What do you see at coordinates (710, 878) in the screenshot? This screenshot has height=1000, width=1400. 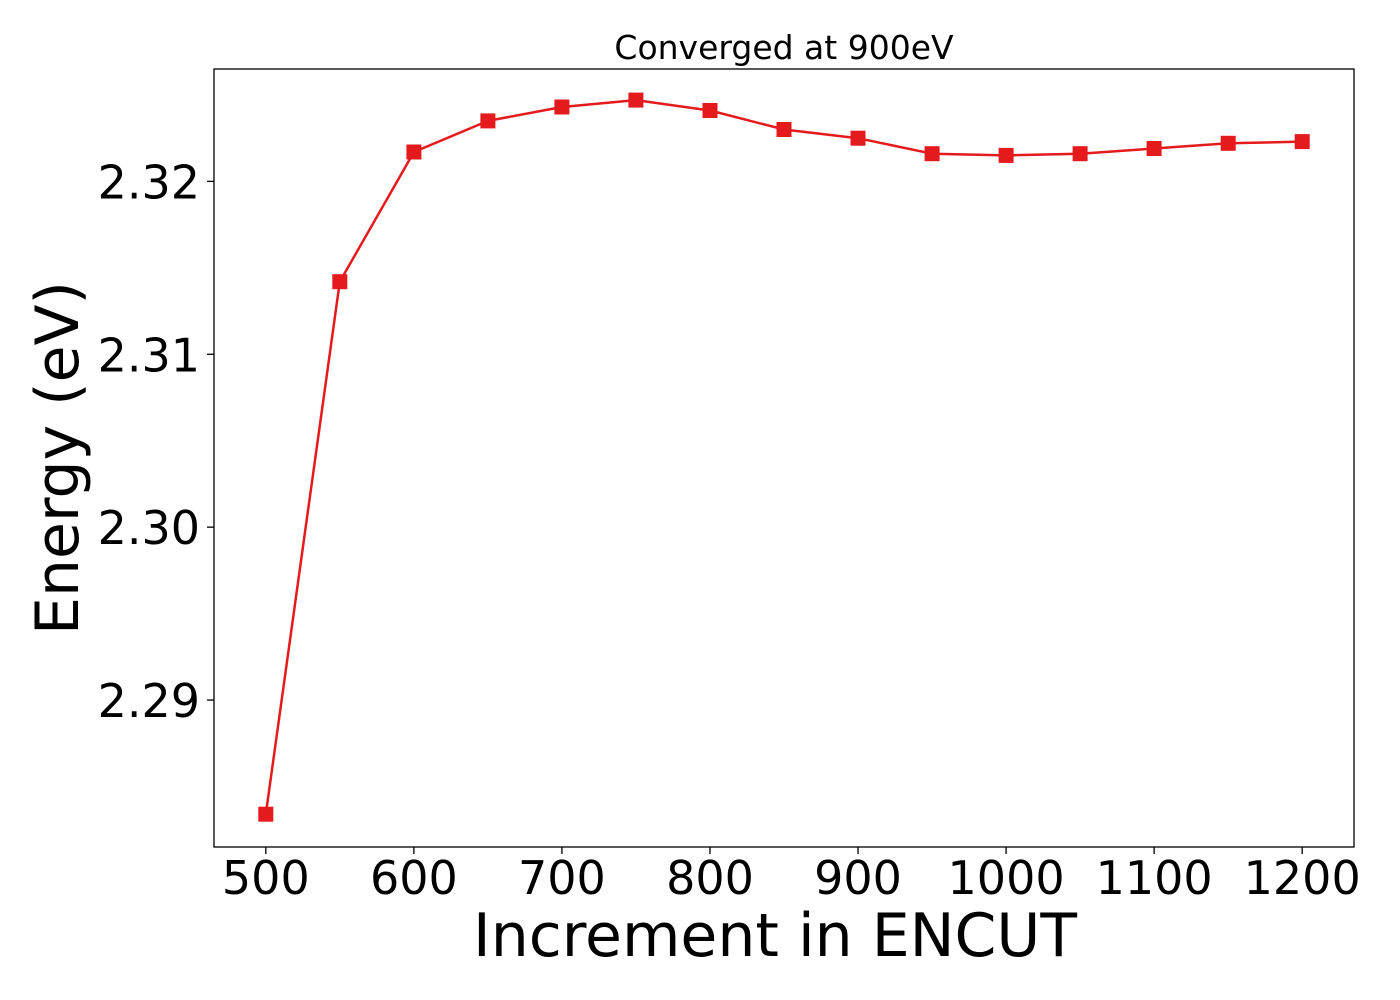 I see `x-tick-label: 800` at bounding box center [710, 878].